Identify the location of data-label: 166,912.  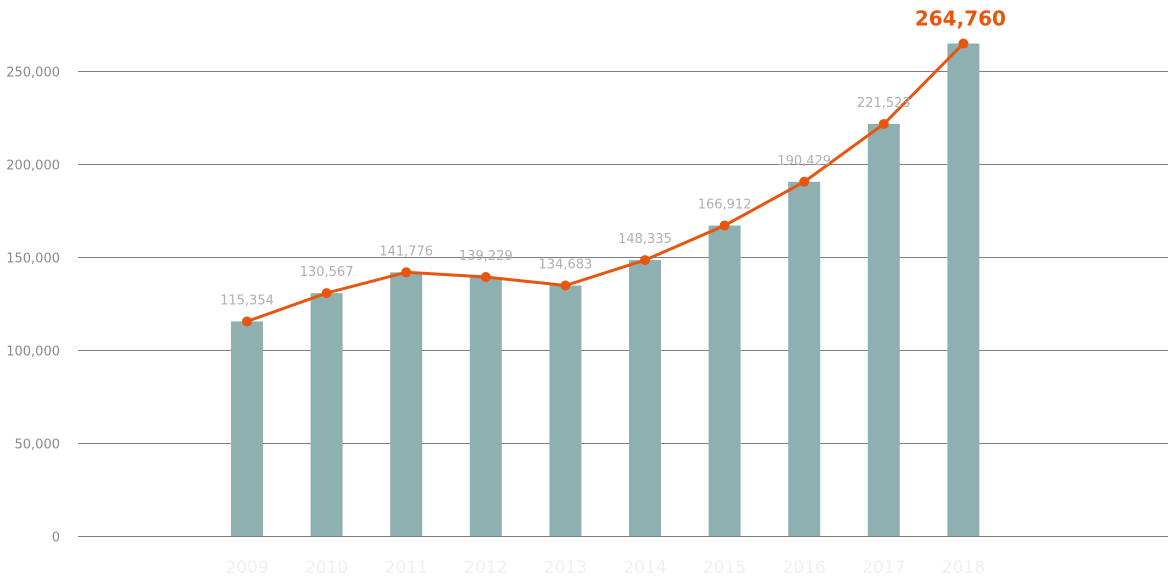
(725, 205).